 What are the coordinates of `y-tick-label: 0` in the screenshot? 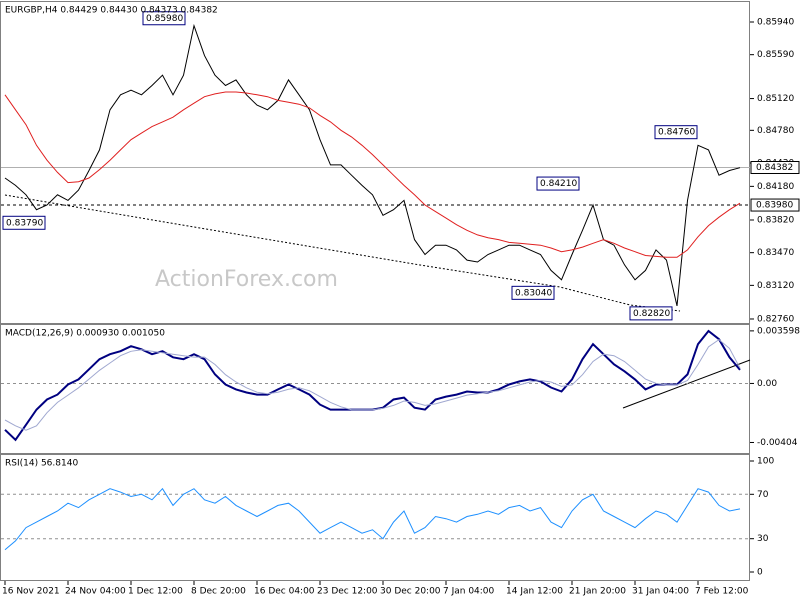 It's located at (760, 573).